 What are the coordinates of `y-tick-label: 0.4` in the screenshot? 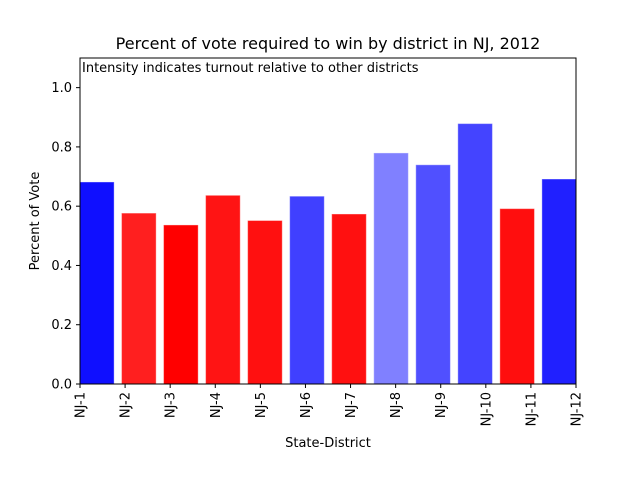 It's located at (61, 266).